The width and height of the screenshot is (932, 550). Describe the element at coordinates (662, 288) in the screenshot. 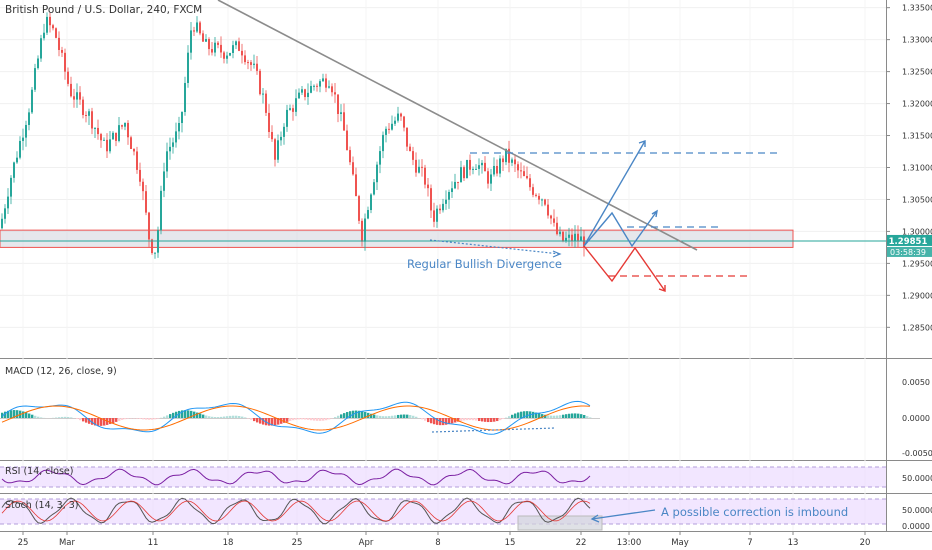

I see `bear-projection-arrowhead` at that location.